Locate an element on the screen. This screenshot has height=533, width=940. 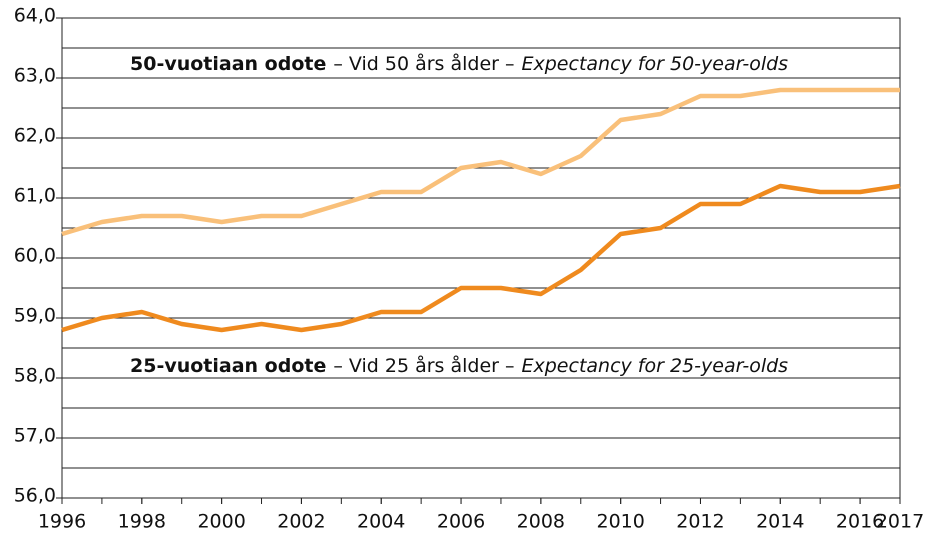
x-tick-label: 1996 is located at coordinates (62, 522).